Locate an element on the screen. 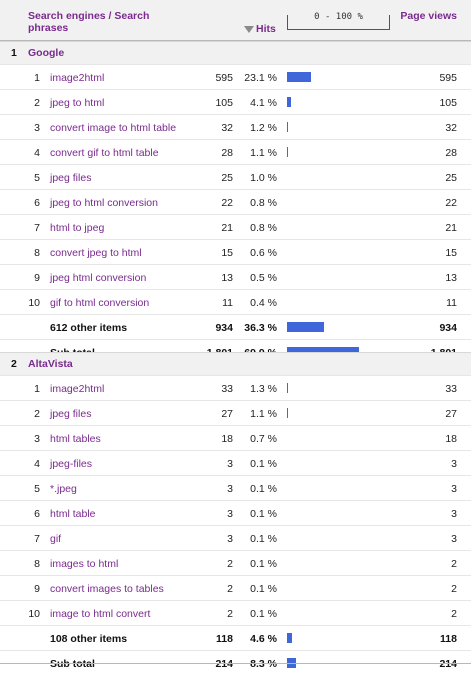  phrase-link: html table is located at coordinates (73, 514).